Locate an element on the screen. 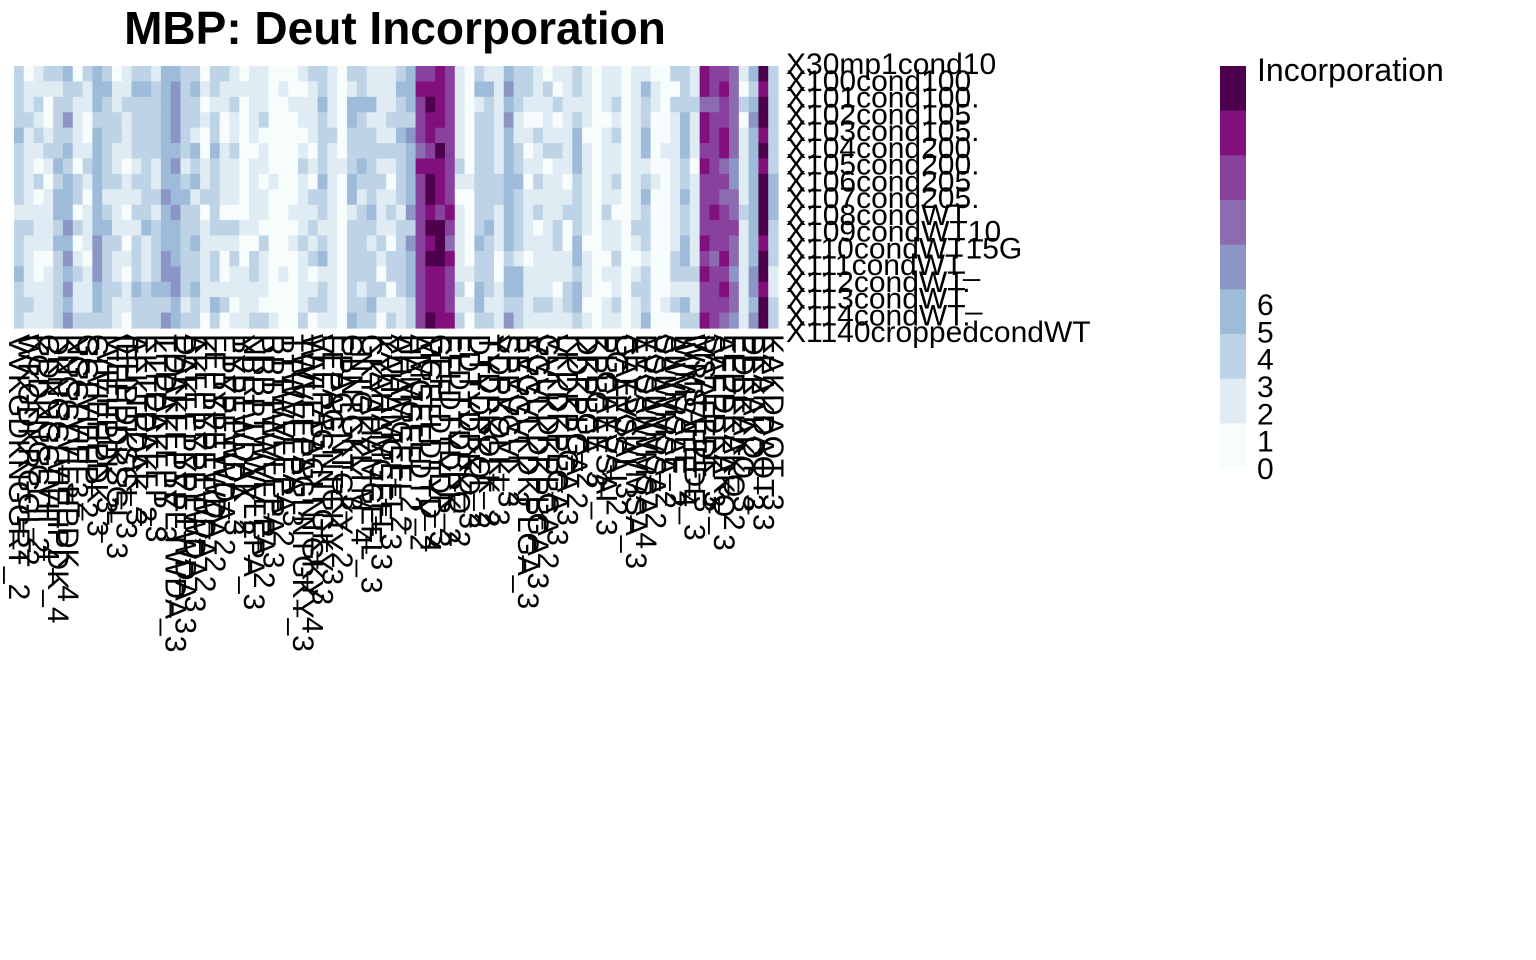 This screenshot has height=960, width=1536. column-label: NPRPTTWVLEPA_3 is located at coordinates (253, 472).